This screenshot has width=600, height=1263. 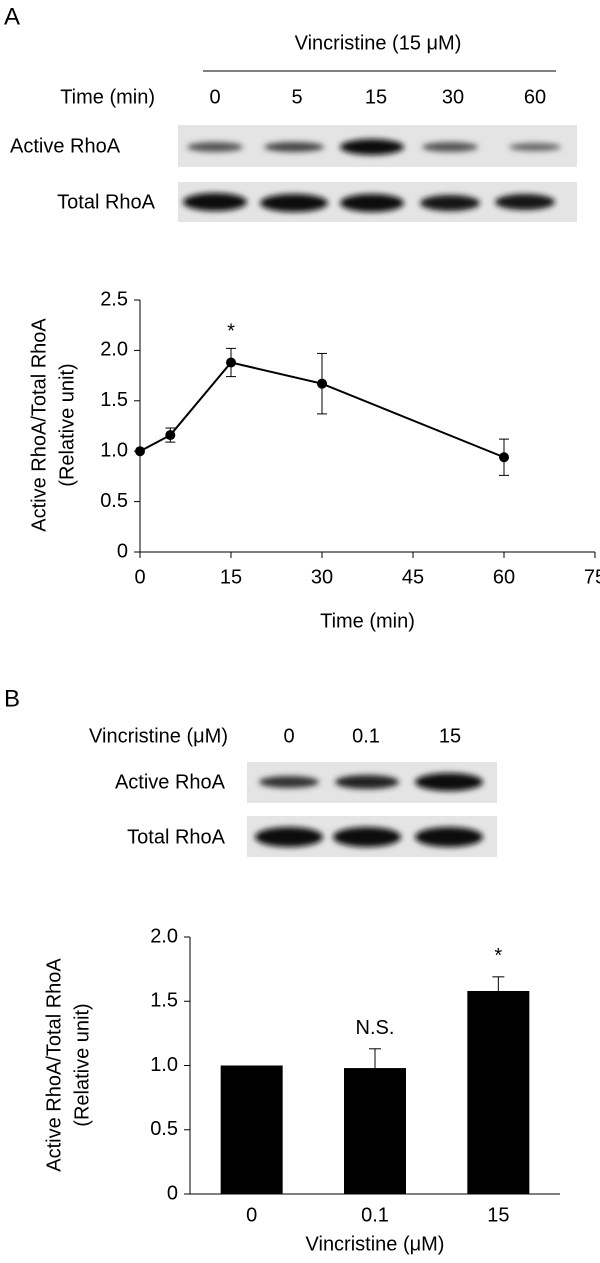 I want to click on lane-label: 0.1, so click(x=366, y=736).